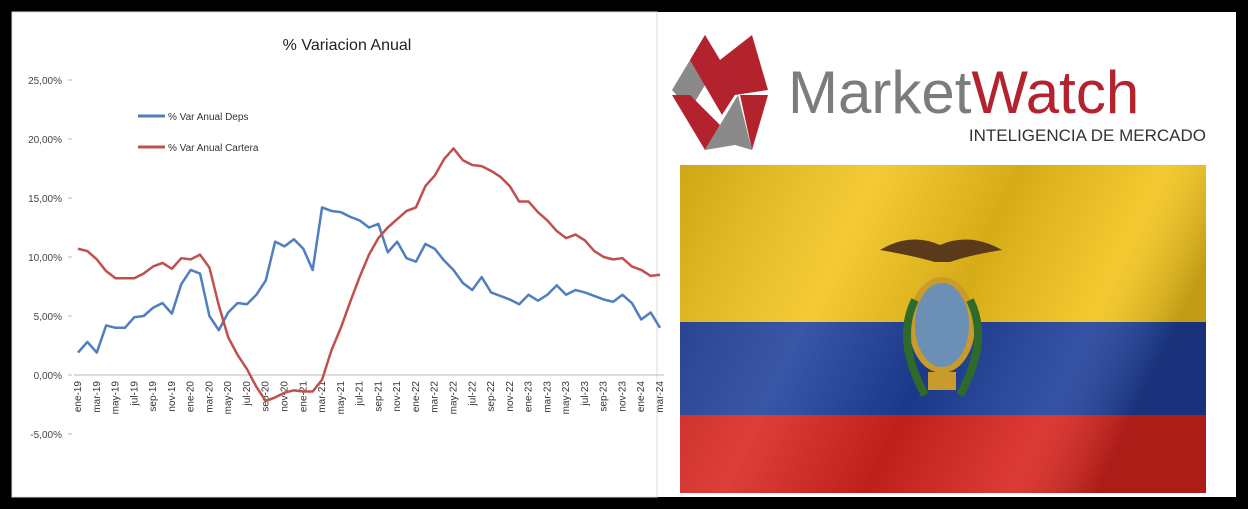 The image size is (1248, 509). Describe the element at coordinates (134, 394) in the screenshot. I see `x-tick-label: jul-19` at that location.